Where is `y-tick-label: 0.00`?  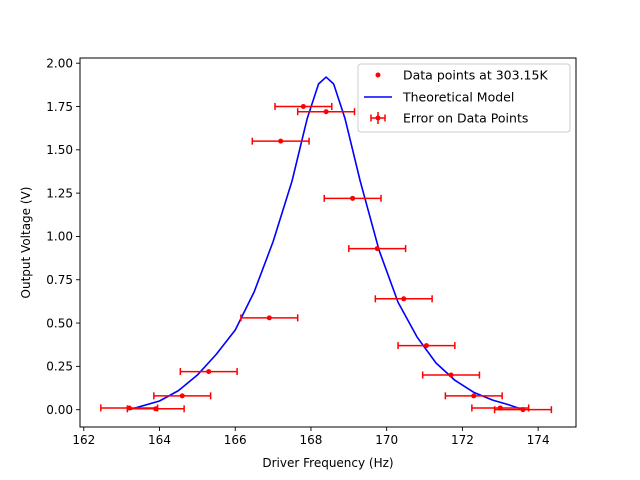
y-tick-label: 0.00 is located at coordinates (59, 410).